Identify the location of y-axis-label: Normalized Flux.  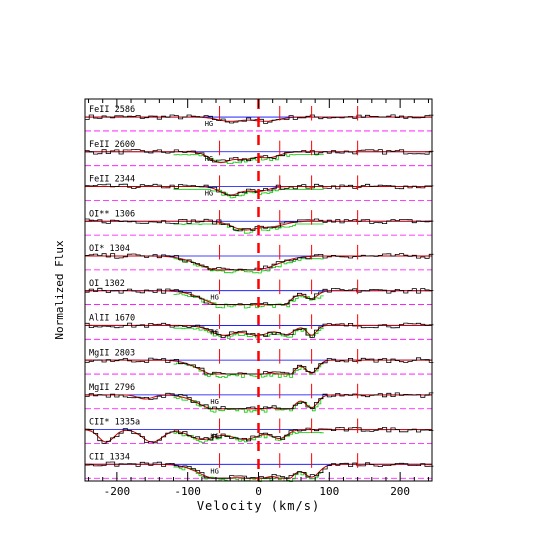
(59, 290).